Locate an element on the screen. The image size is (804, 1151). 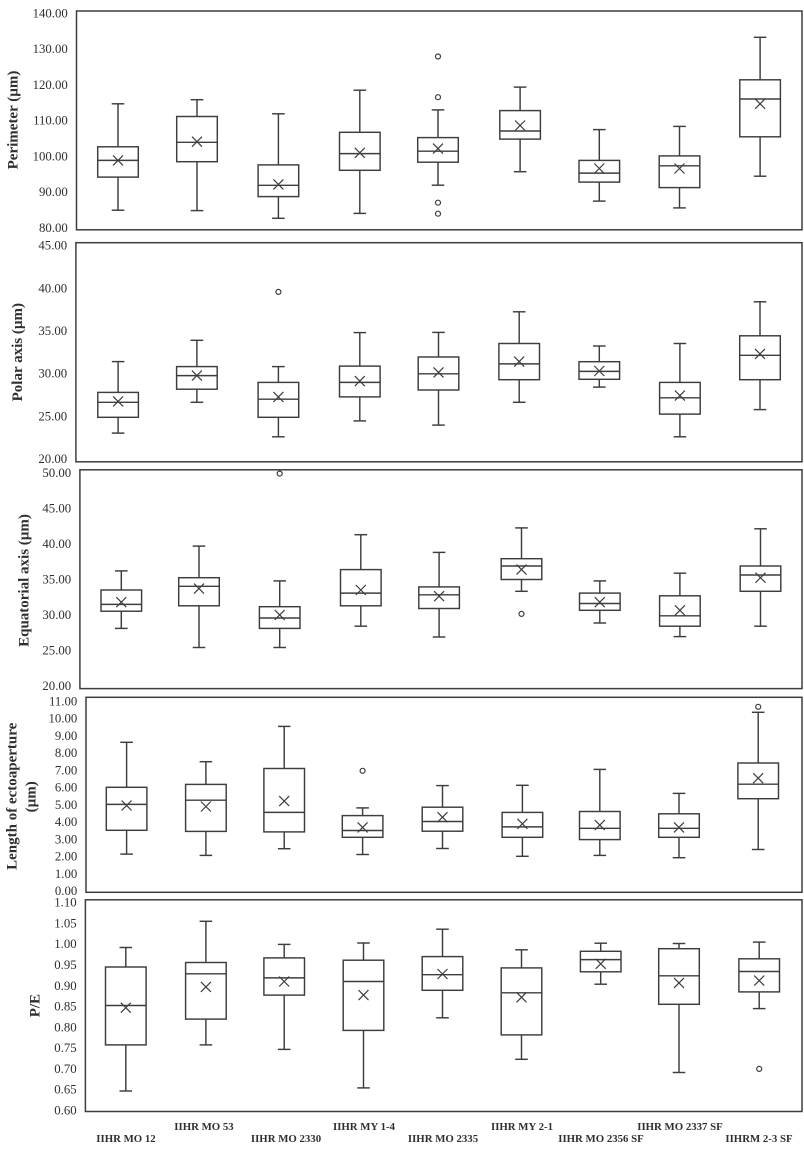
svg-text: 0.90 is located at coordinates (65, 986).